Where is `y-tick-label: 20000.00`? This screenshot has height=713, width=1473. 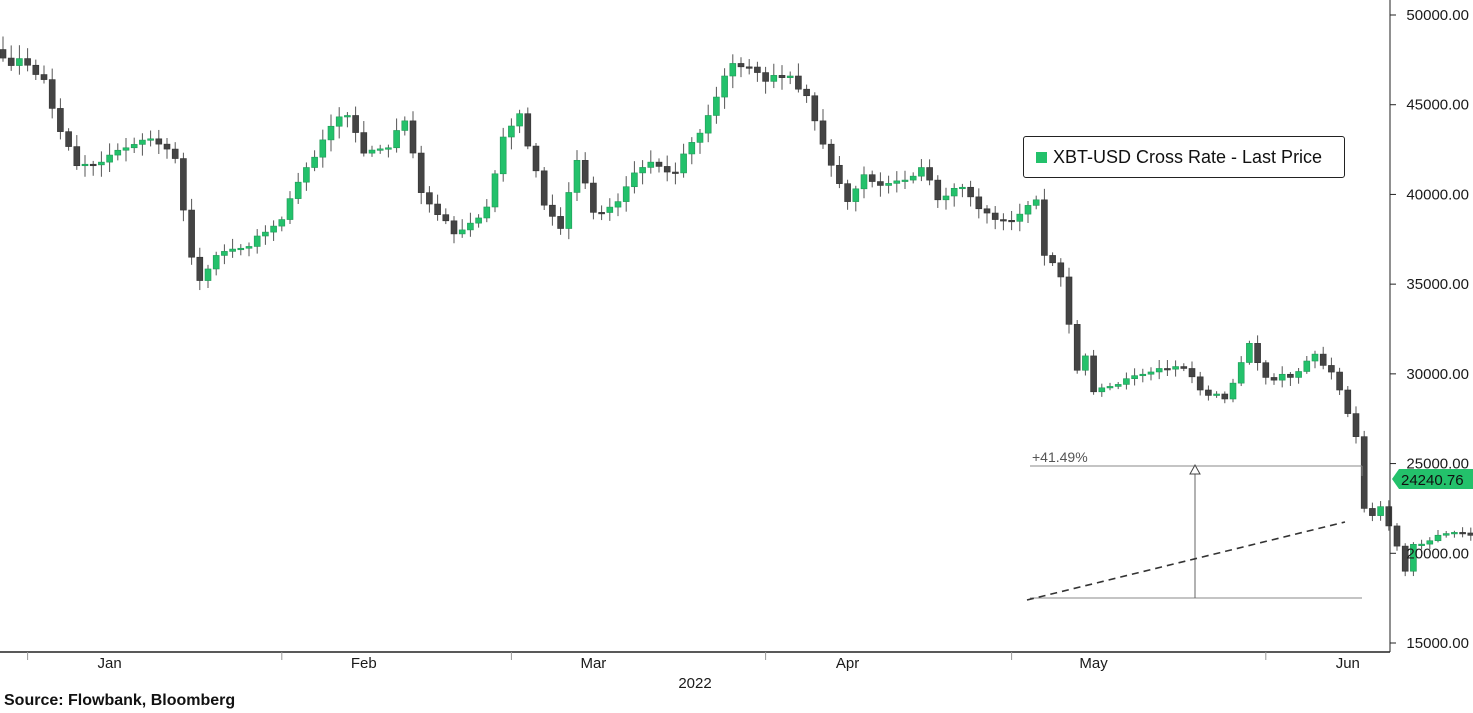
y-tick-label: 20000.00 is located at coordinates (1437, 553).